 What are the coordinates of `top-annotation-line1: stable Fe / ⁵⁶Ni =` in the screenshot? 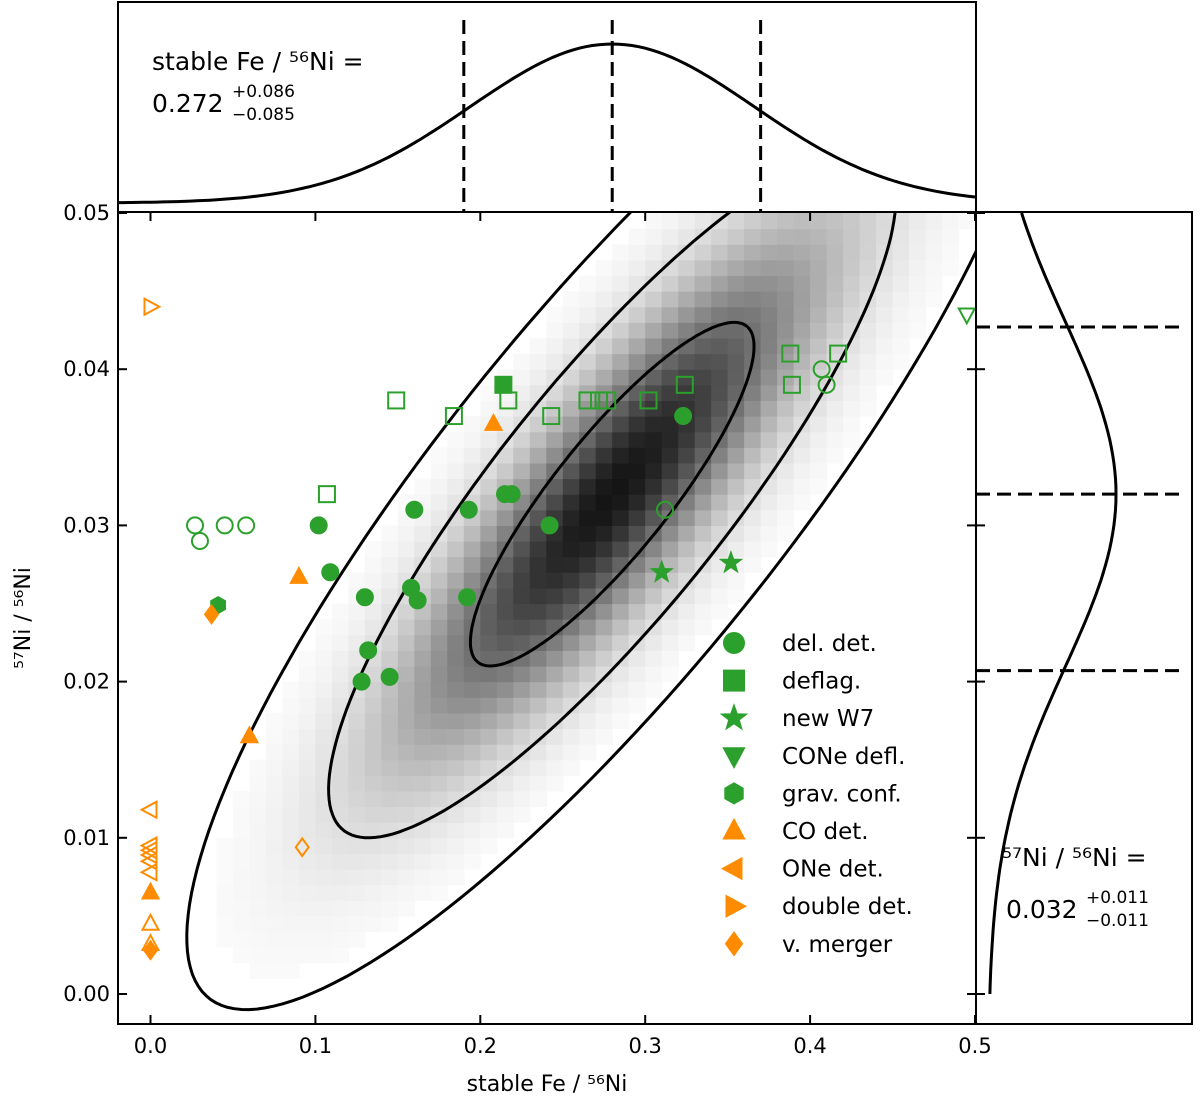 It's located at (258, 61).